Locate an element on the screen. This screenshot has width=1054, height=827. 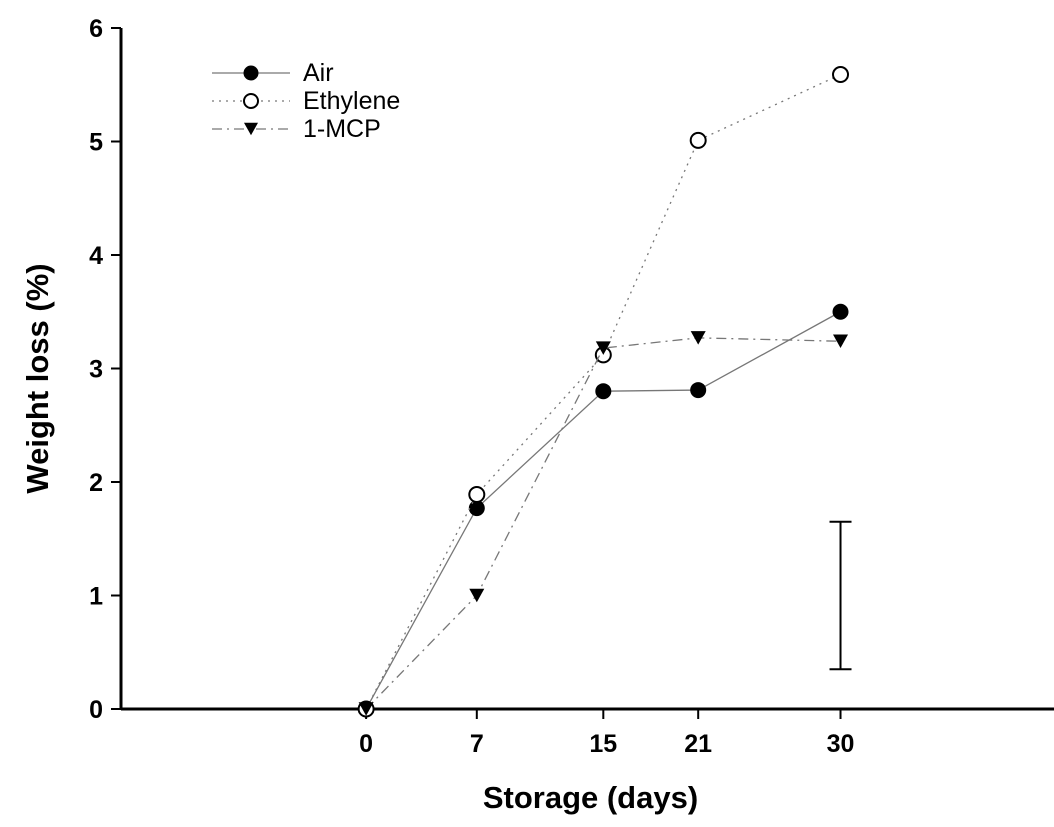
y-tick-label: 2 is located at coordinates (96, 483).